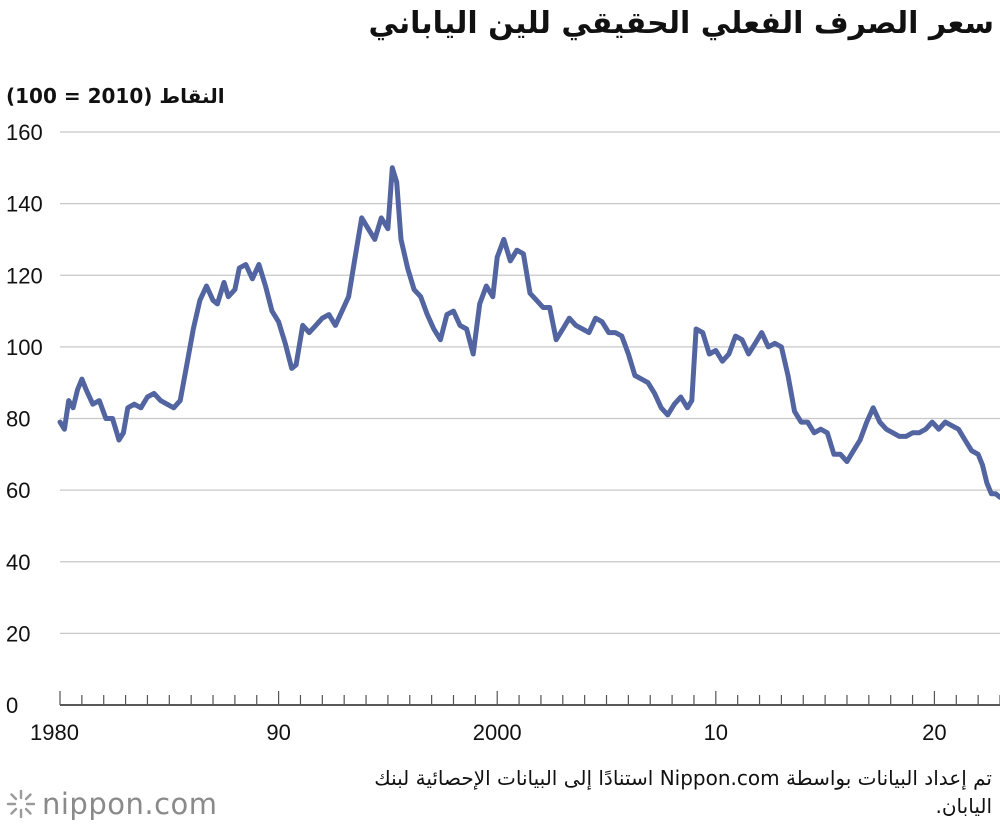 The width and height of the screenshot is (1000, 824). What do you see at coordinates (18, 633) in the screenshot?
I see `y-tick-label: 20` at bounding box center [18, 633].